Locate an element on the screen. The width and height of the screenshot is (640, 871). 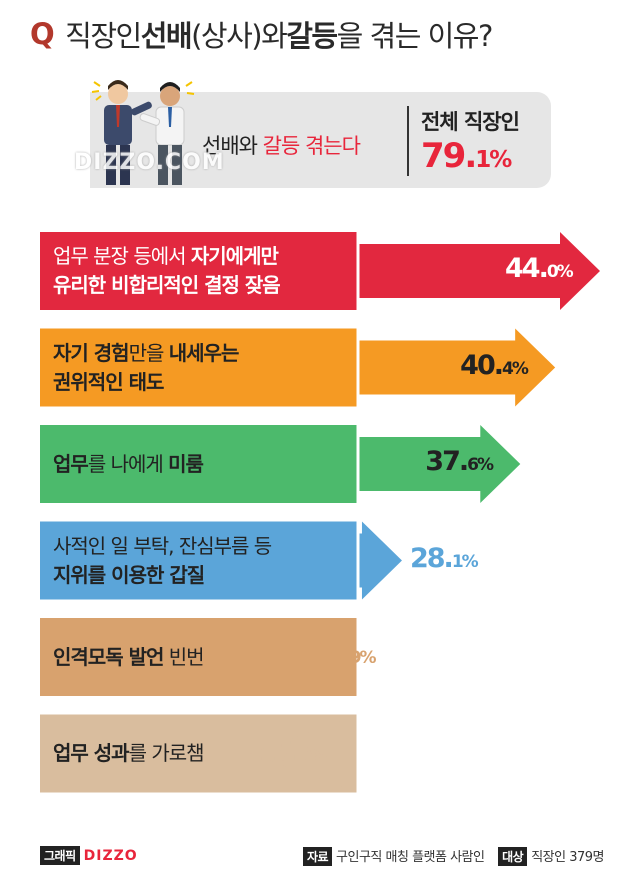
bar-value-label: 44.0% is located at coordinates (539, 268).